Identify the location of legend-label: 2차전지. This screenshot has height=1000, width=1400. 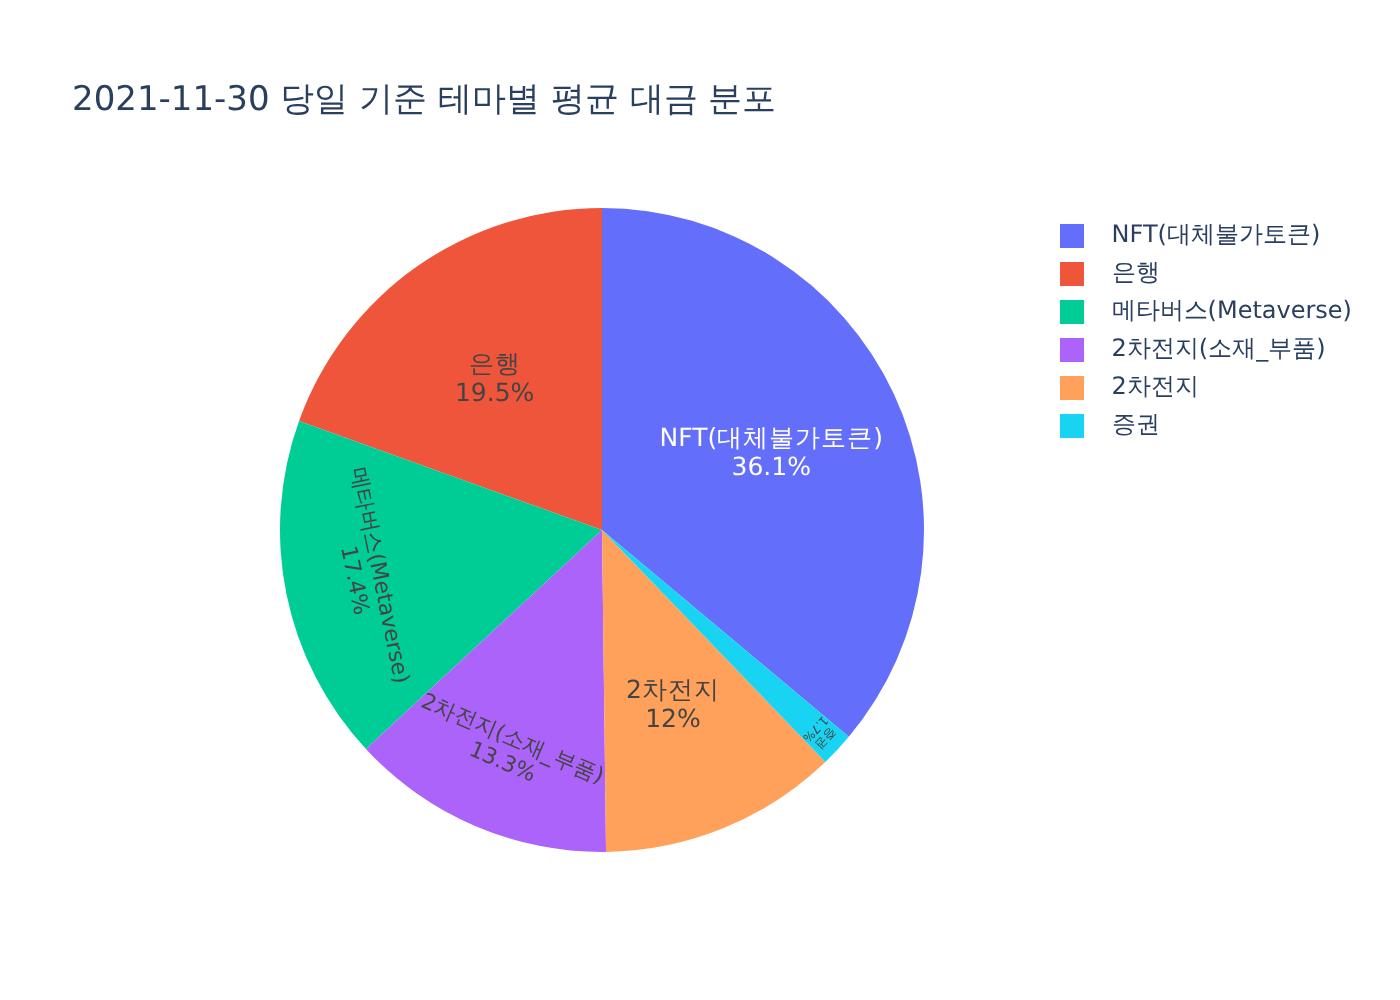
(1155, 387).